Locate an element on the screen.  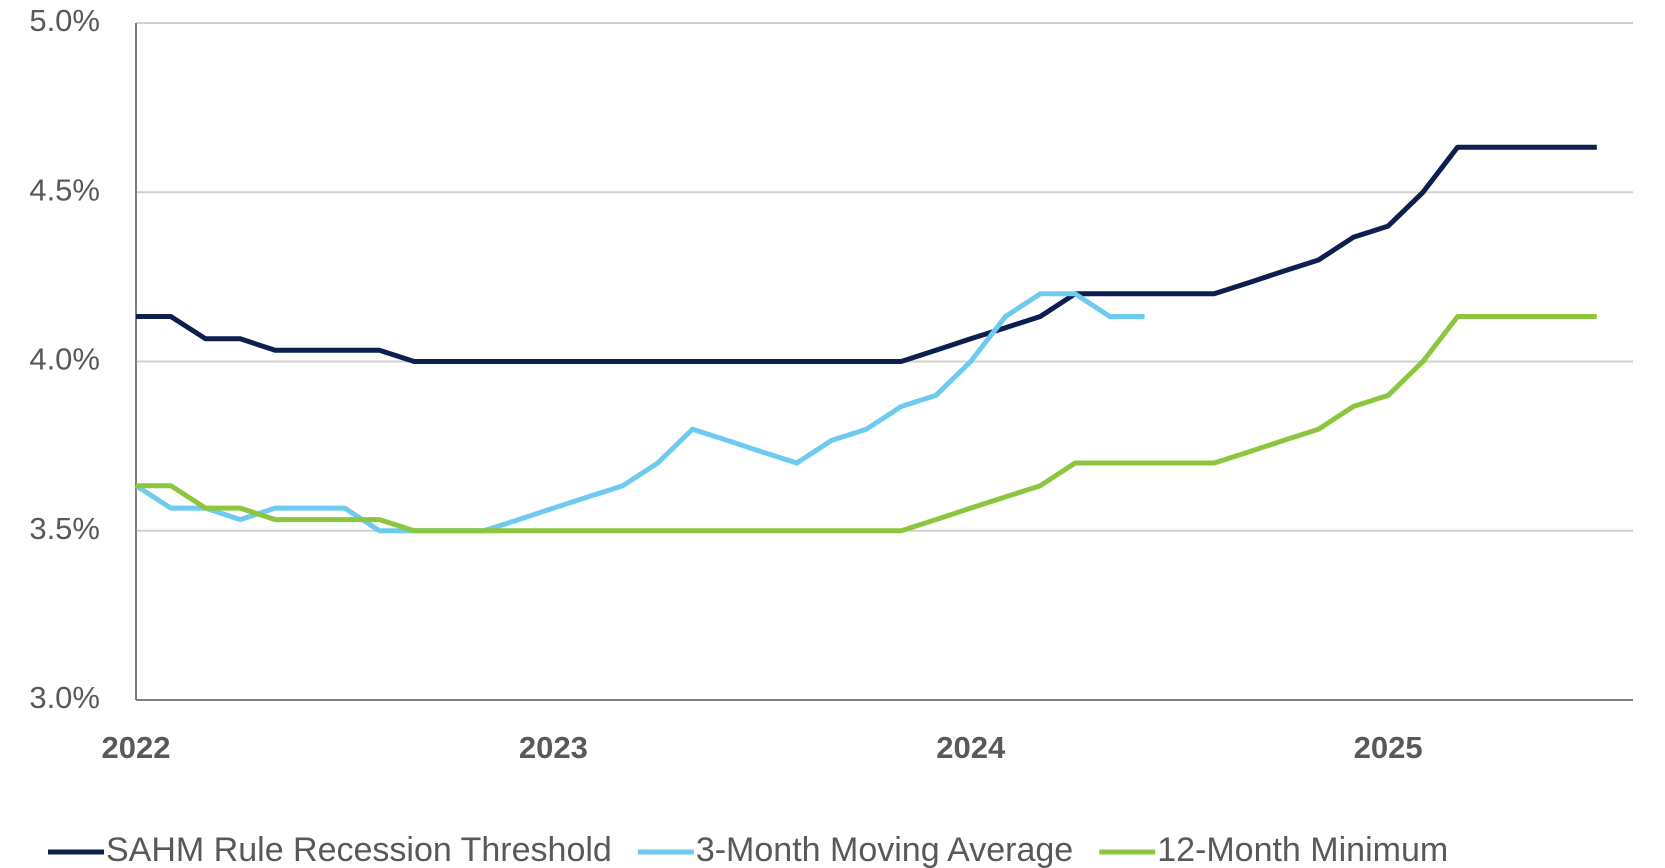
x-tick-label: 2023 is located at coordinates (553, 747).